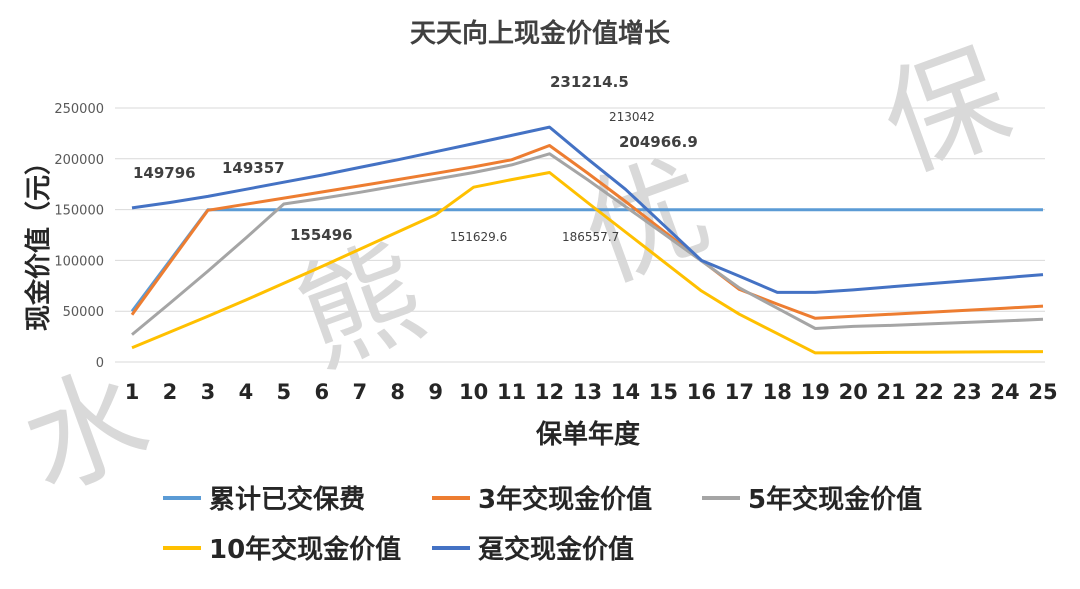 The image size is (1080, 589). I want to click on data-label: 231214.5, so click(589, 82).